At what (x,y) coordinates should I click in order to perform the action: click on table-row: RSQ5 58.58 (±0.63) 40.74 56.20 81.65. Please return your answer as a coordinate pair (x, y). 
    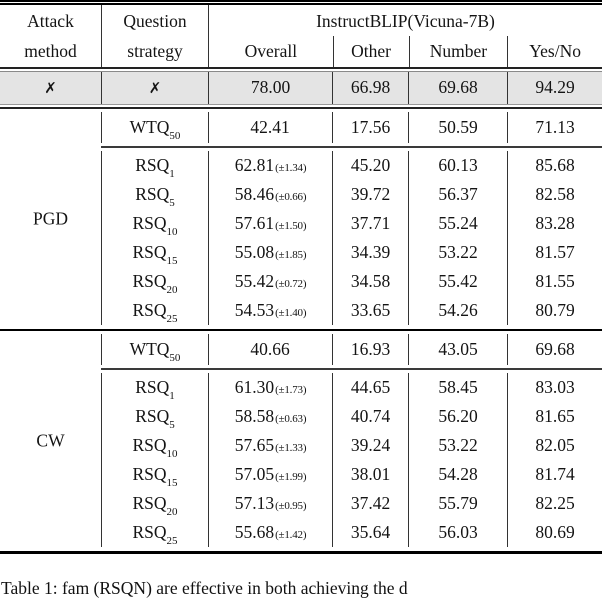
    Looking at the image, I should click on (301, 416).